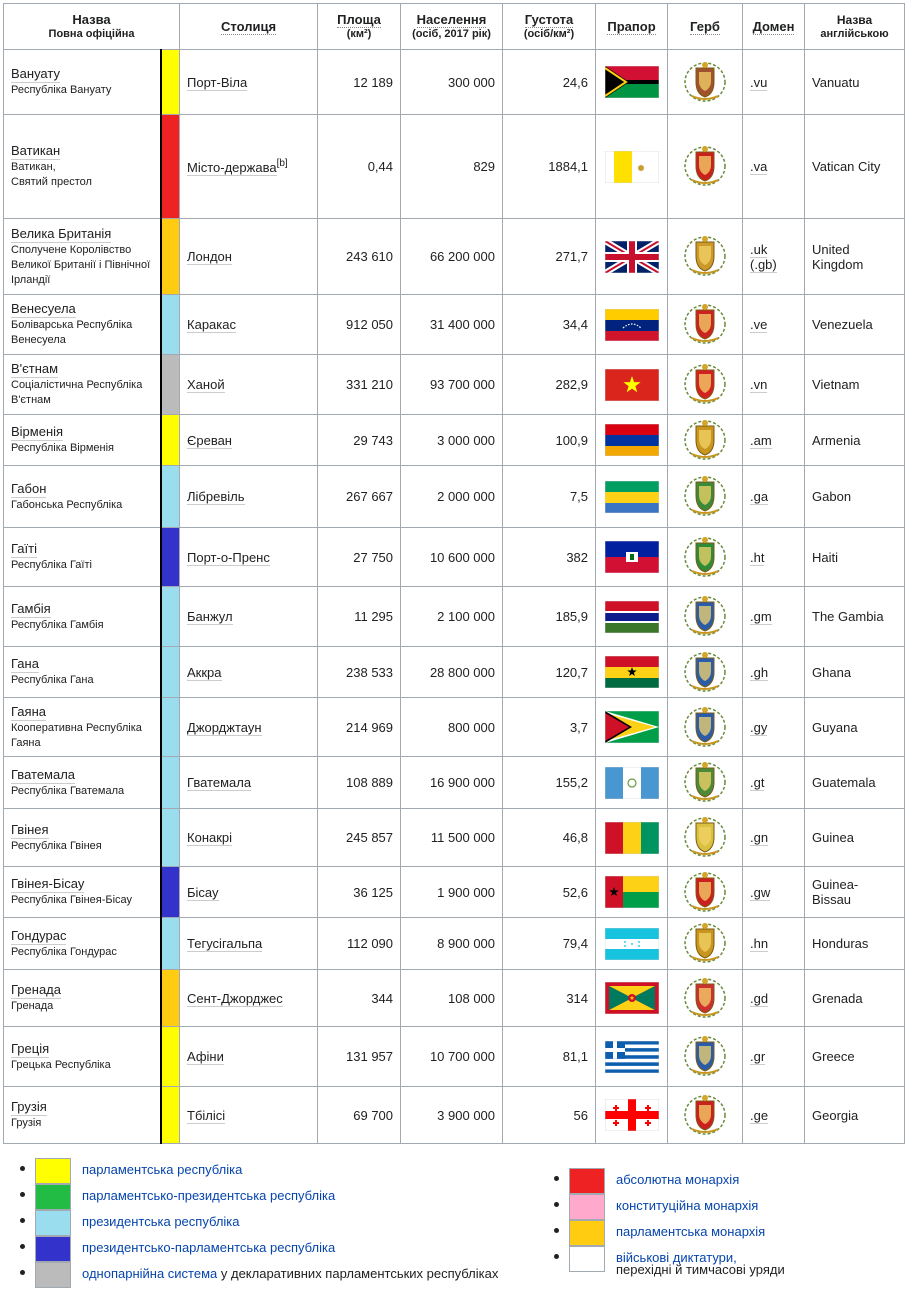 The image size is (908, 1302). I want to click on capital-link: Лібревіль, so click(216, 497).